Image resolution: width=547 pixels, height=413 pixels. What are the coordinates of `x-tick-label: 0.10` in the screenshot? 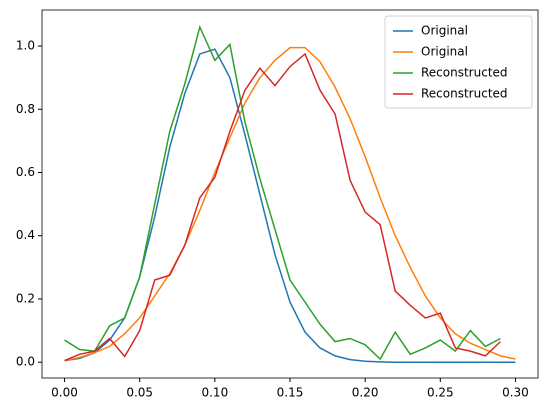 It's located at (214, 393).